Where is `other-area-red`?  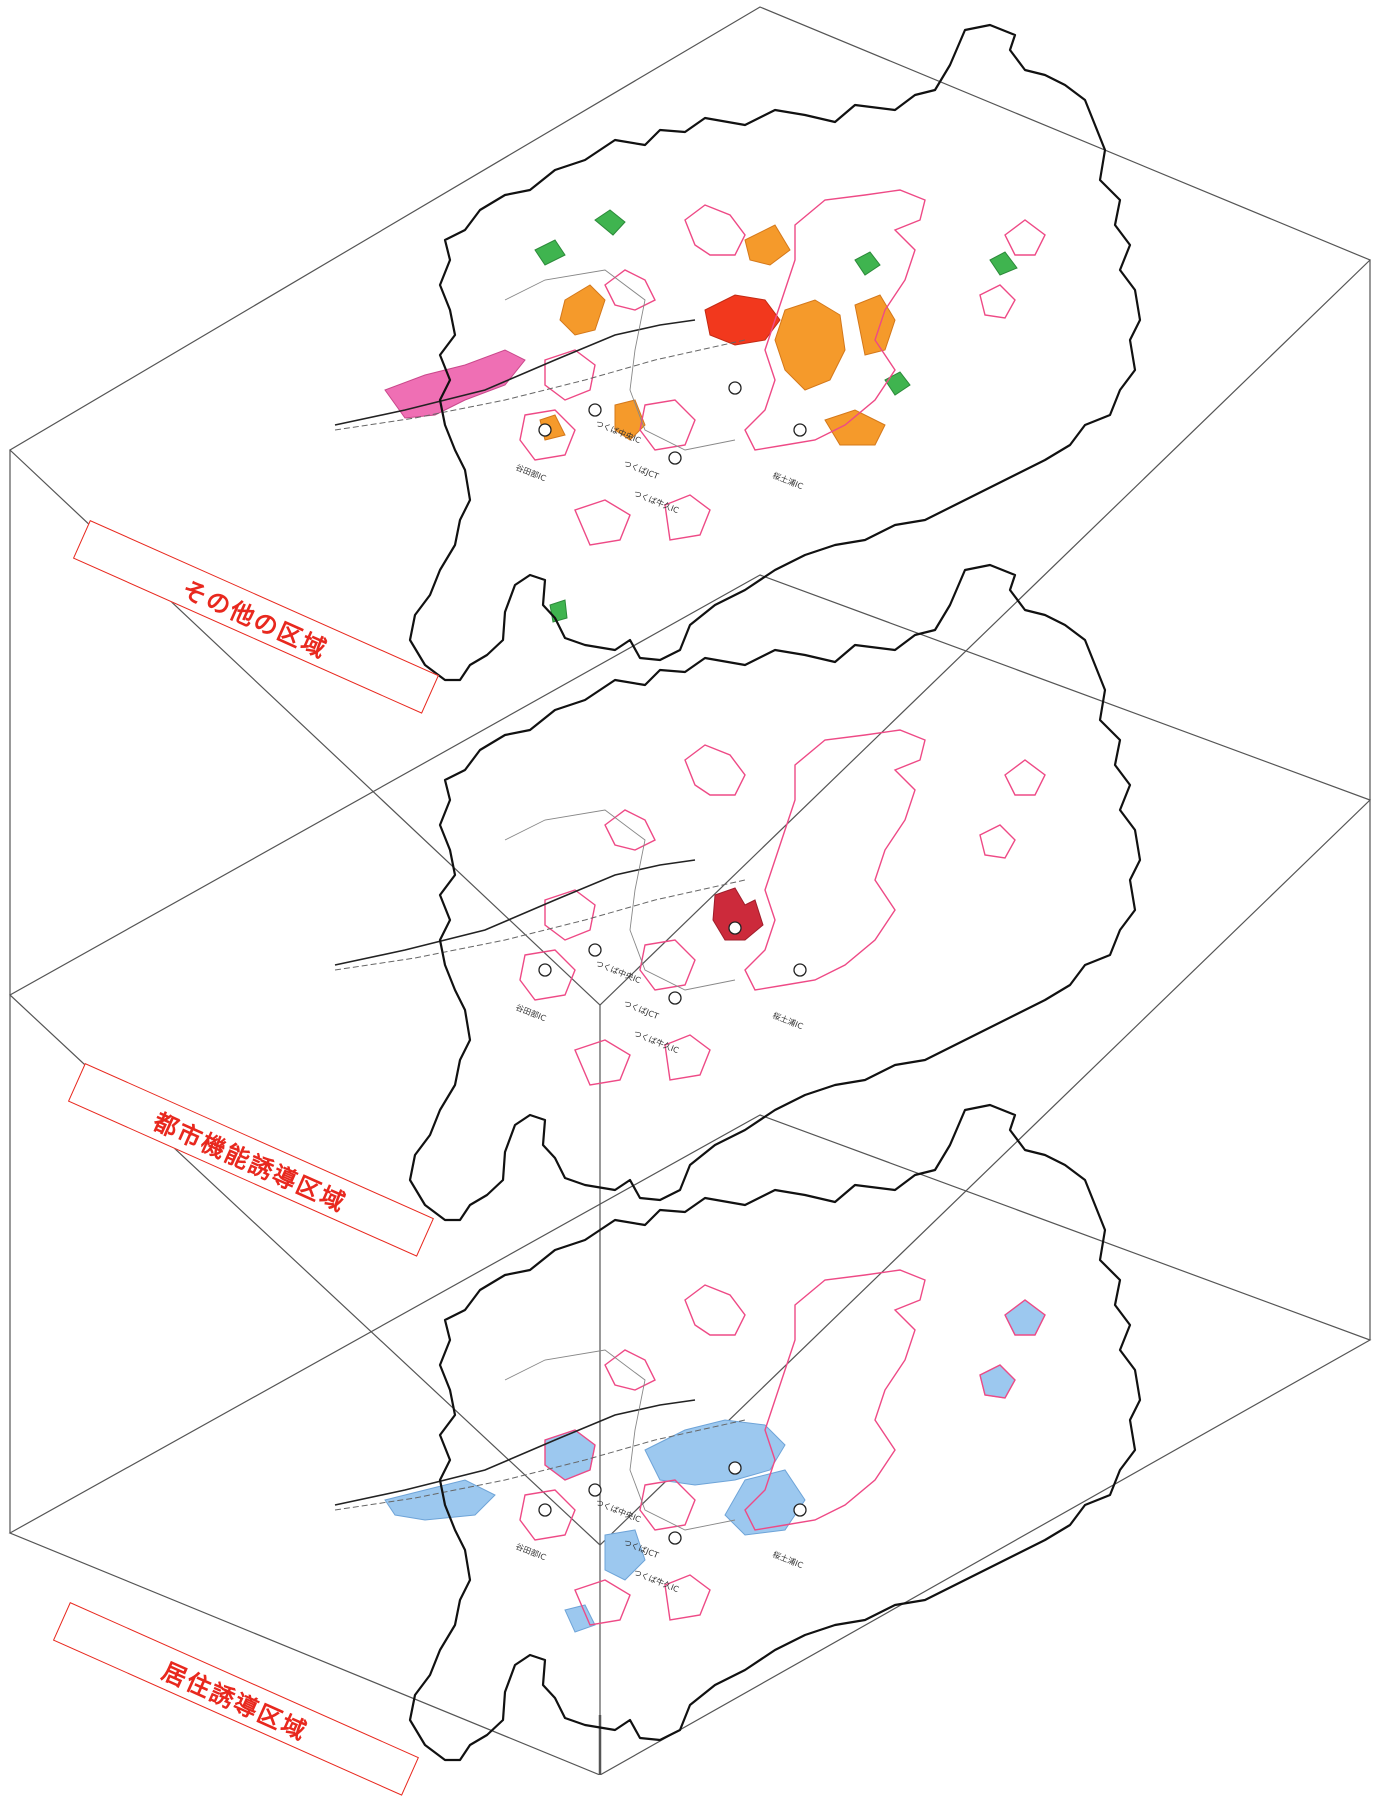 other-area-red is located at coordinates (742, 320).